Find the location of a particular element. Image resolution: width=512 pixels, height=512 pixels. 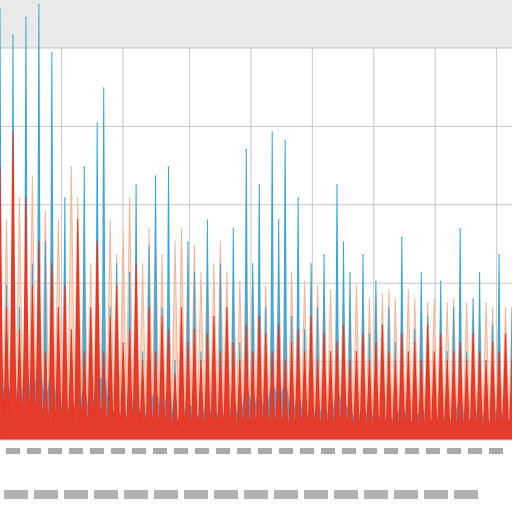

header-band is located at coordinates (256, 24).